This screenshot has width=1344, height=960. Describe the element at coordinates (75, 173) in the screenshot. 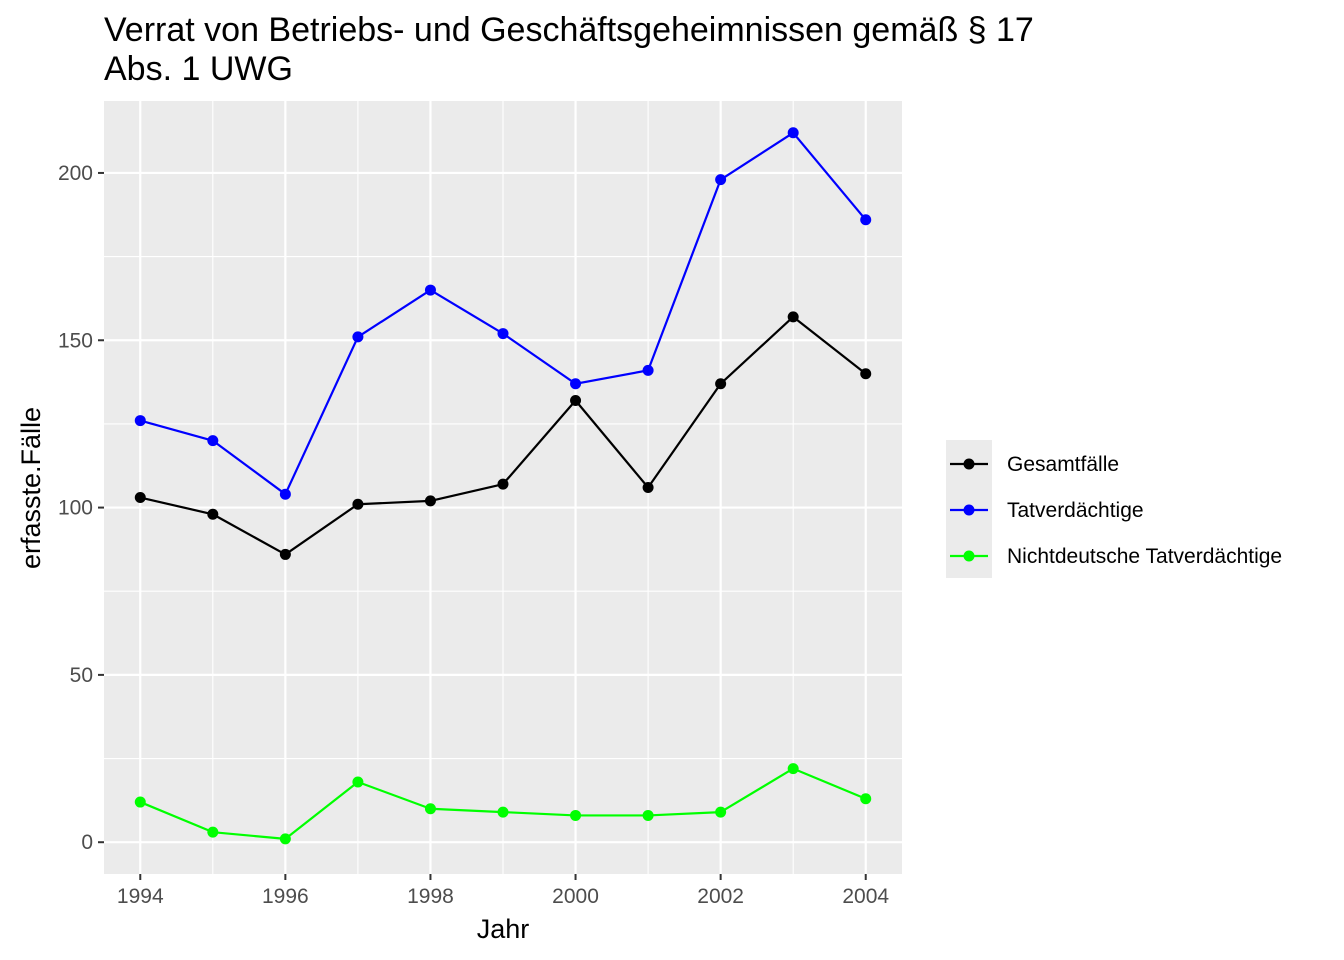

I see `y-tick-label: 200` at that location.